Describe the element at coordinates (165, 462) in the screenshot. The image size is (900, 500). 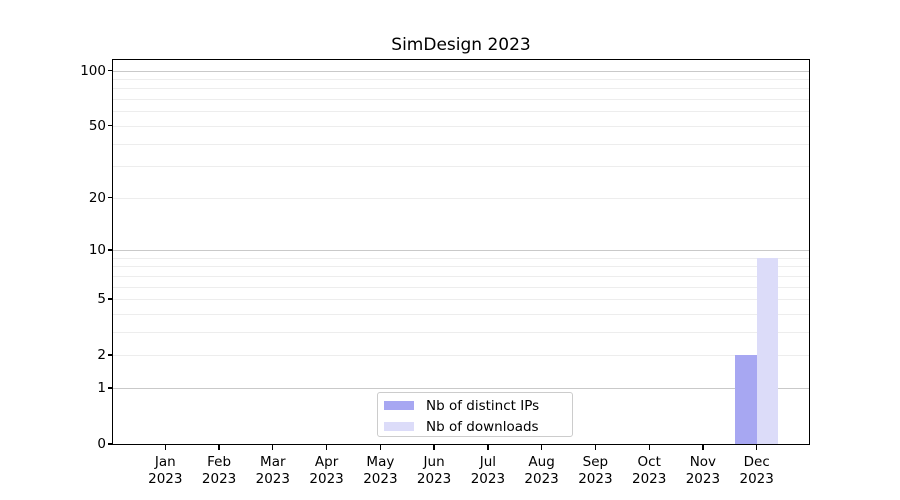
I see `x-tick-month: Jan` at that location.